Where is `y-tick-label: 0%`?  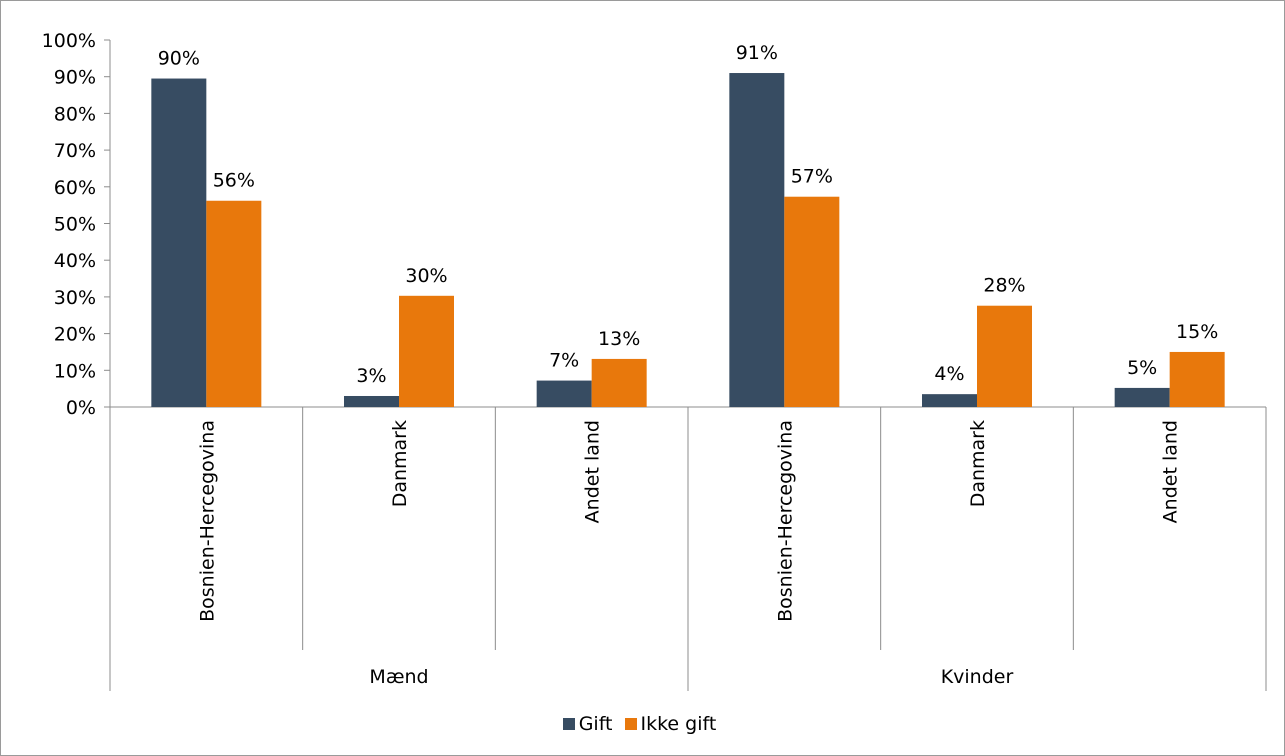
y-tick-label: 0% is located at coordinates (81, 408).